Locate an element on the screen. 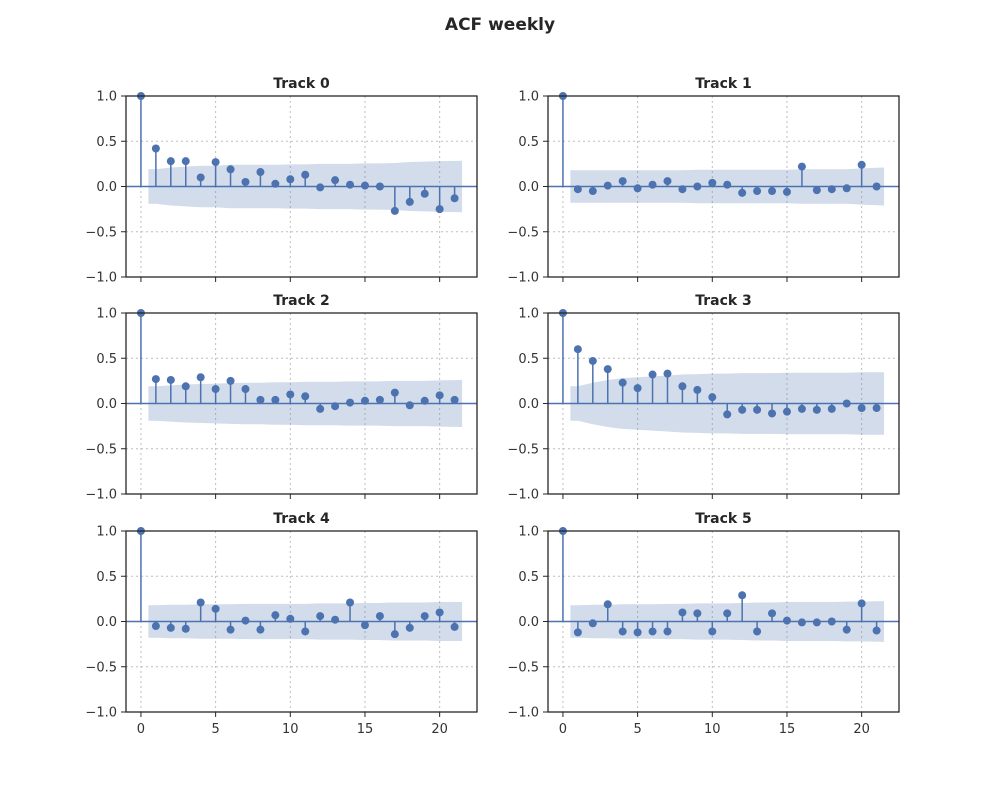 This screenshot has width=1000, height=800. acf-panel-4: Track 4 1.0 0.5 0.0 −0.5 −1.0 0 5 10 15 20 is located at coordinates (281, 624).